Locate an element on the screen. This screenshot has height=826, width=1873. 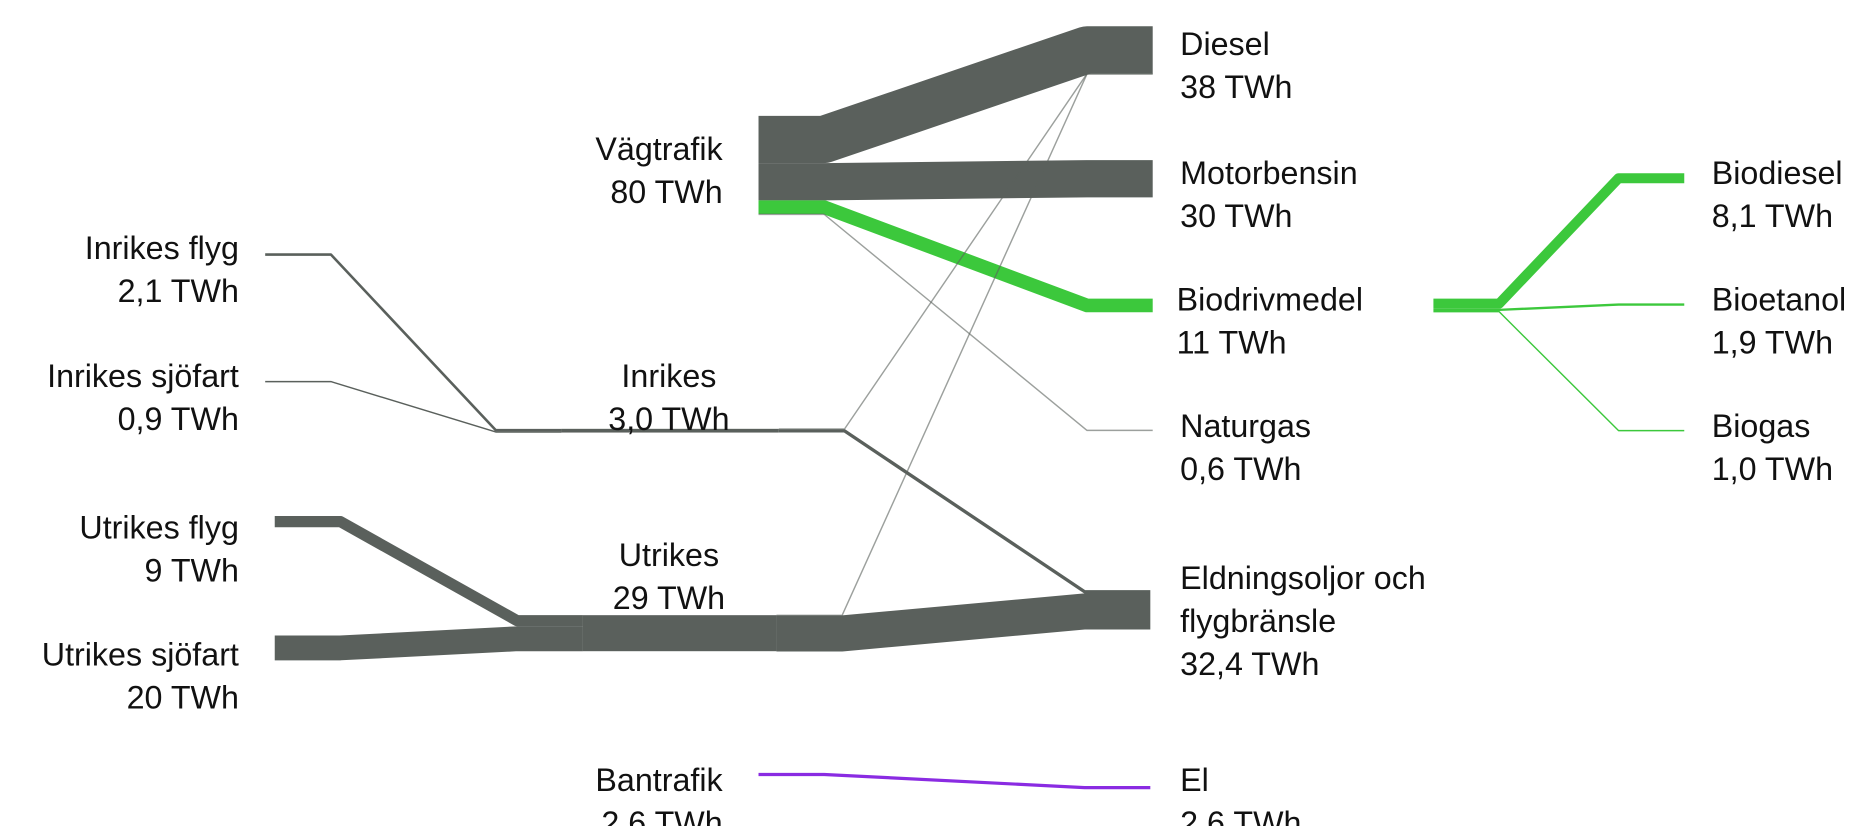
node-value-label: 29 TWh is located at coordinates (669, 598).